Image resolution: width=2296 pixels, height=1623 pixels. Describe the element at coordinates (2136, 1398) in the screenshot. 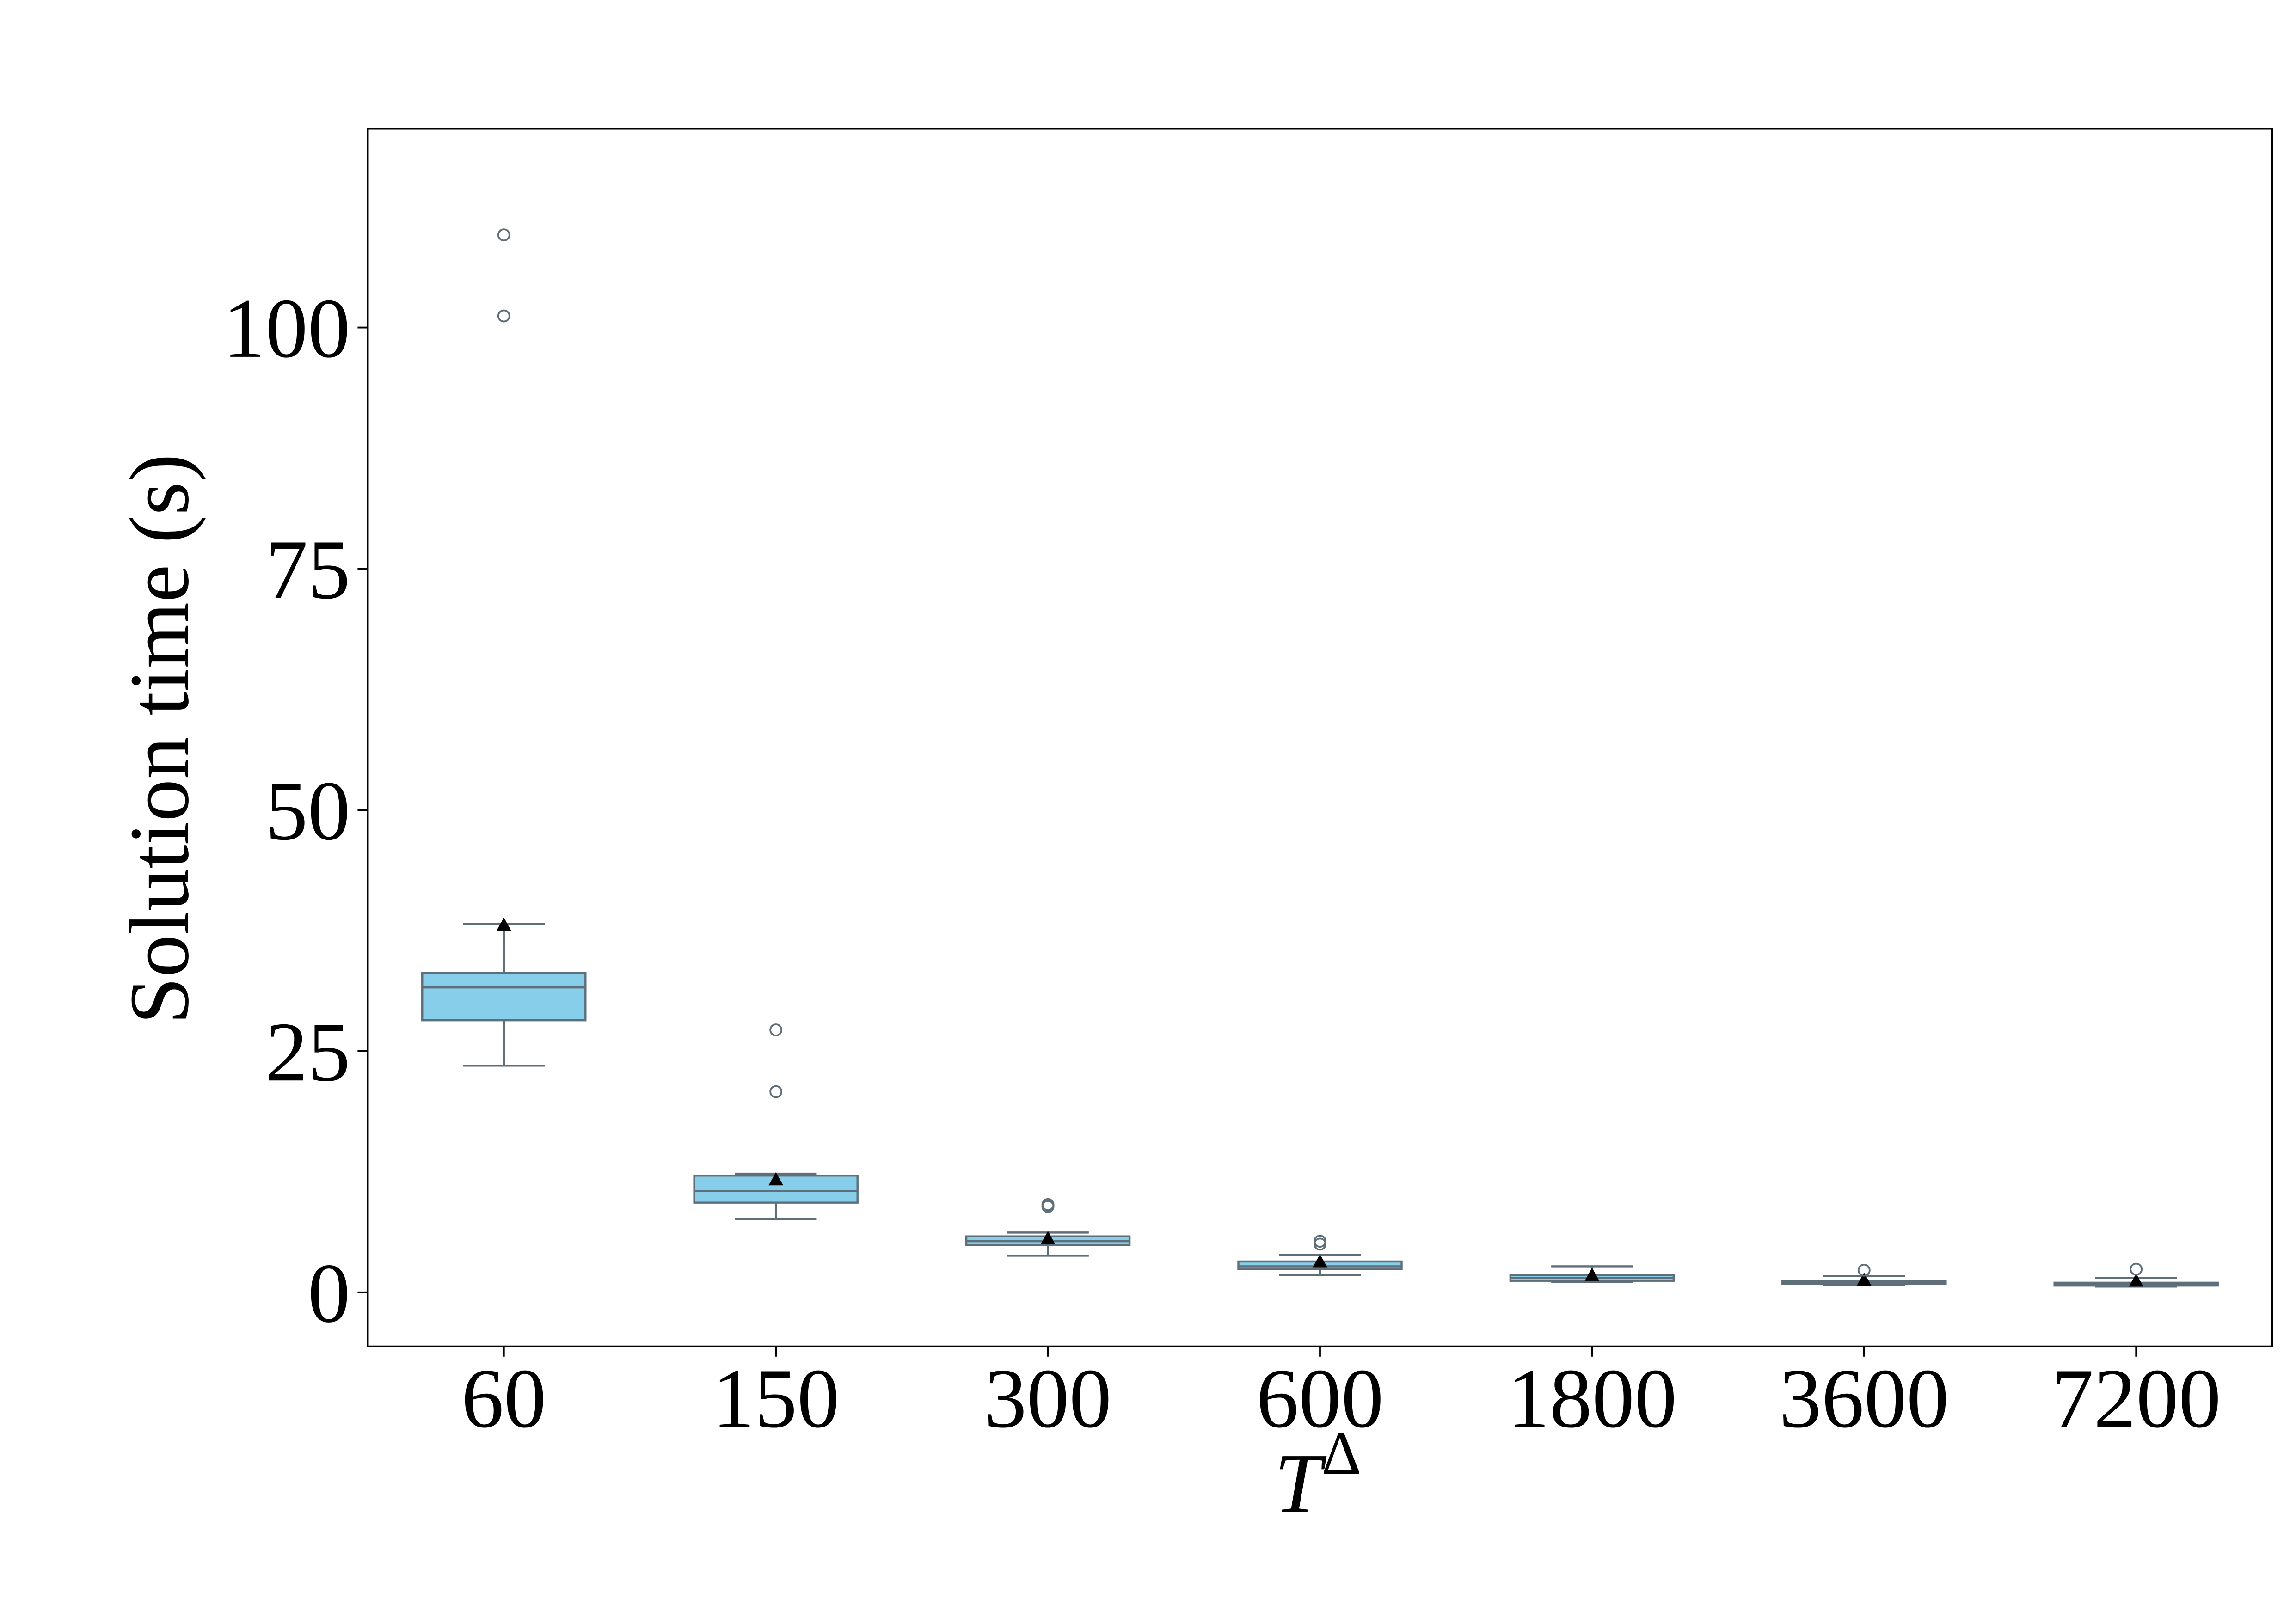

I see `x-tick-label: 7200` at that location.